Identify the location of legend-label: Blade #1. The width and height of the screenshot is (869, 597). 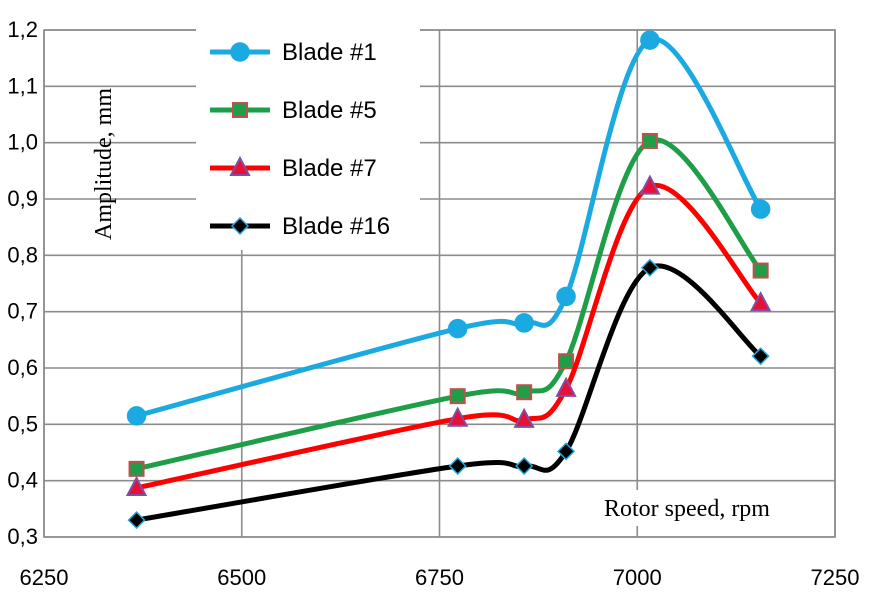
(329, 52).